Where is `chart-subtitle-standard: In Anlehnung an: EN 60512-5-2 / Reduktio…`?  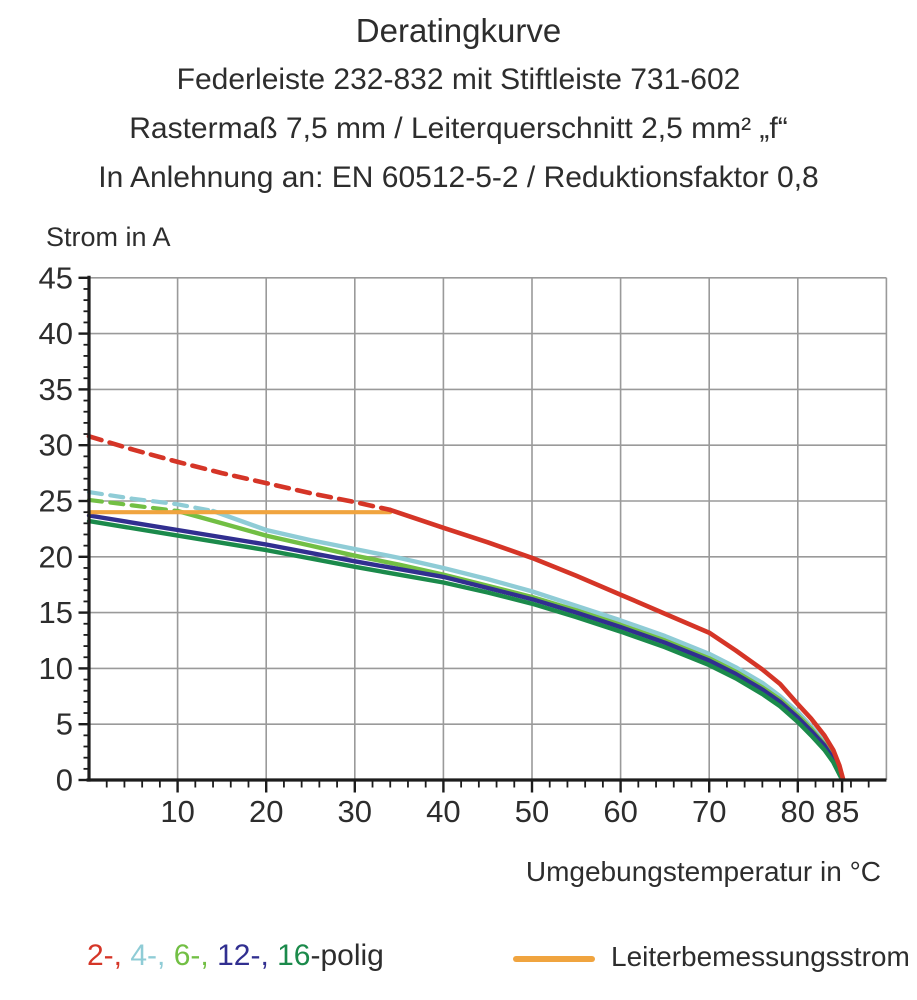 chart-subtitle-standard: In Anlehnung an: EN 60512-5-2 / Reduktio… is located at coordinates (458, 177).